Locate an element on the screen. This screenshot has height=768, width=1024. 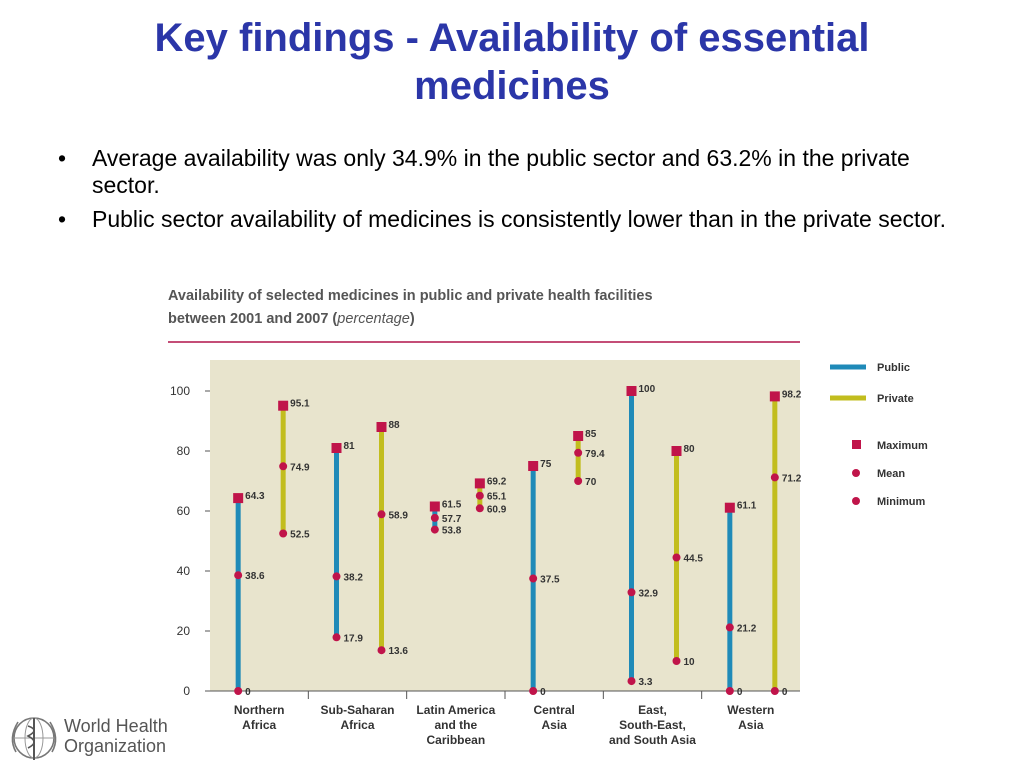
x-category-label: East, is located at coordinates (652, 710).